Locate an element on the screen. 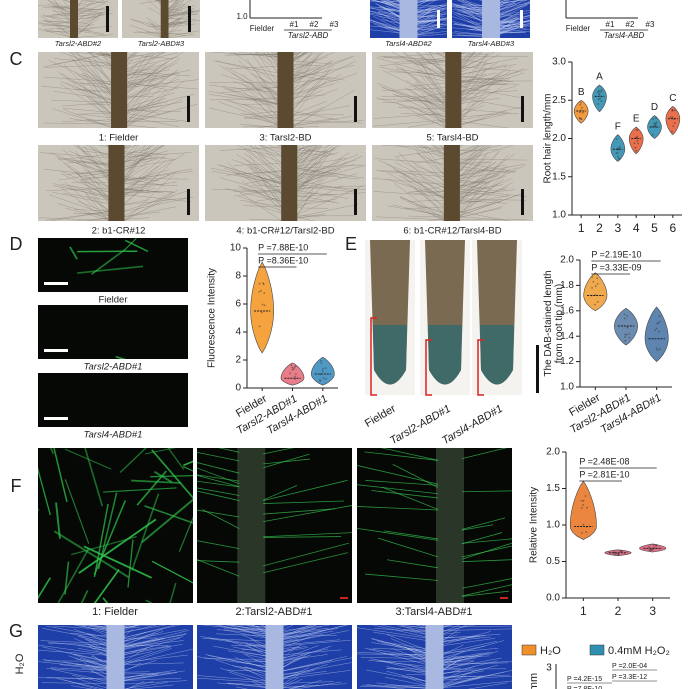 This screenshot has width=688, height=689. p-value: P =3.33E-09 is located at coordinates (616, 267).